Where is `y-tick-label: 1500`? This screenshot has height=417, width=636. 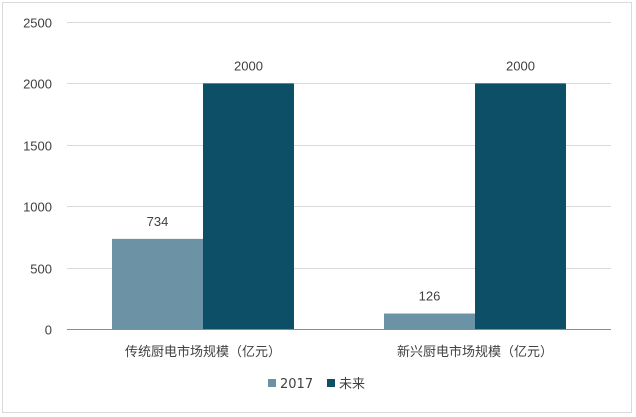 y-tick-label: 1500 is located at coordinates (37, 146).